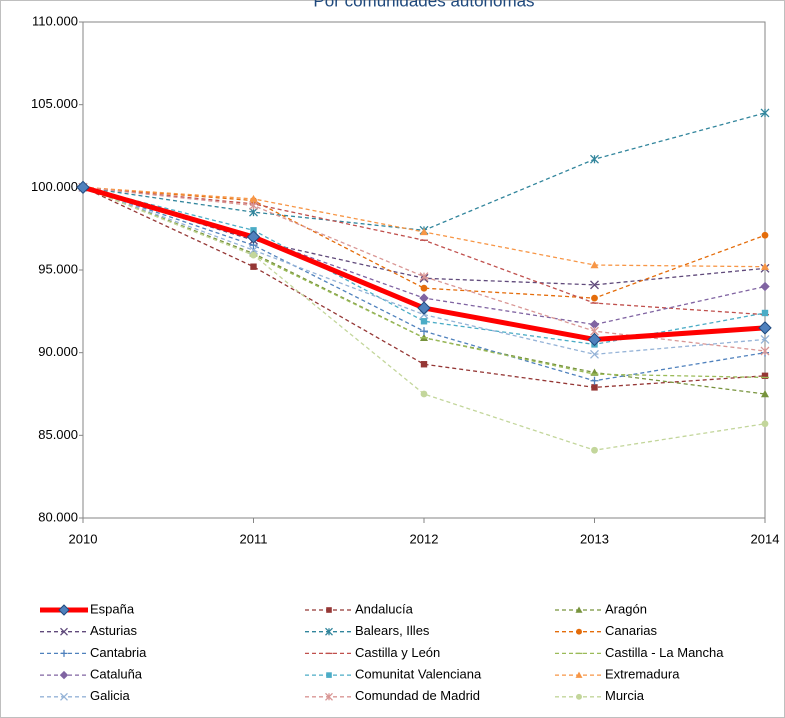  Describe the element at coordinates (397, 652) in the screenshot. I see `legend-label: Castilla y León` at that location.